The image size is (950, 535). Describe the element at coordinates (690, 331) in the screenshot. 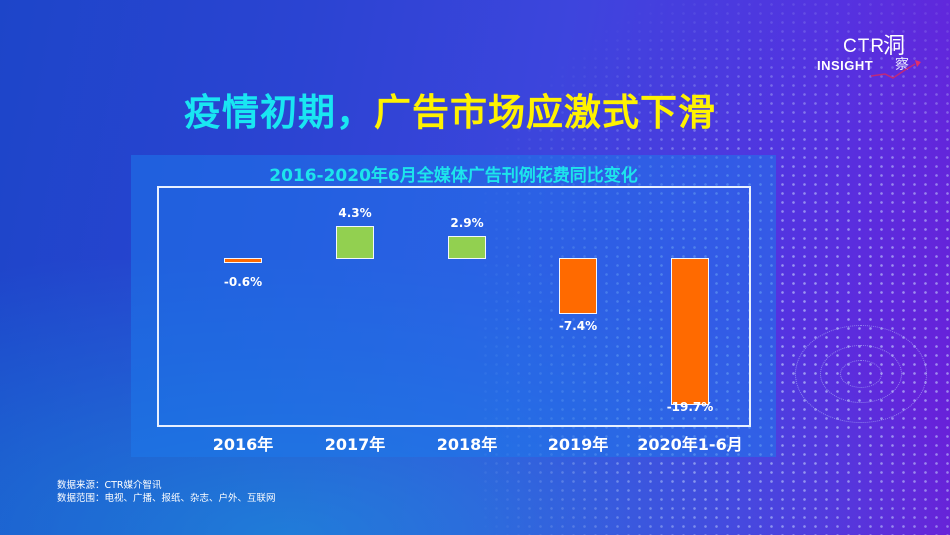

I see `bar-2020-h1` at that location.